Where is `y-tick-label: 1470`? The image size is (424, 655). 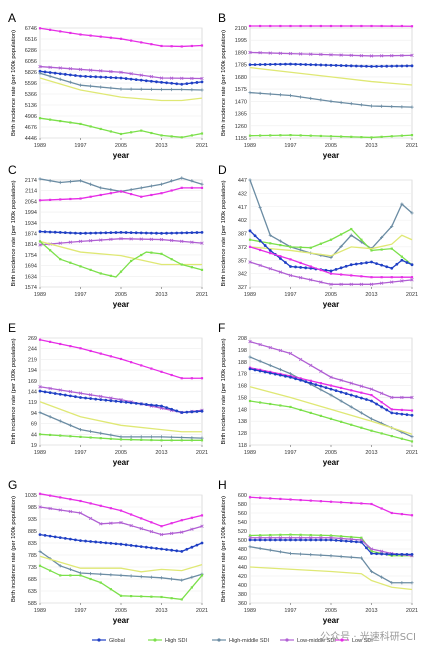
y-tick-label: 1470 is located at coordinates (241, 102).